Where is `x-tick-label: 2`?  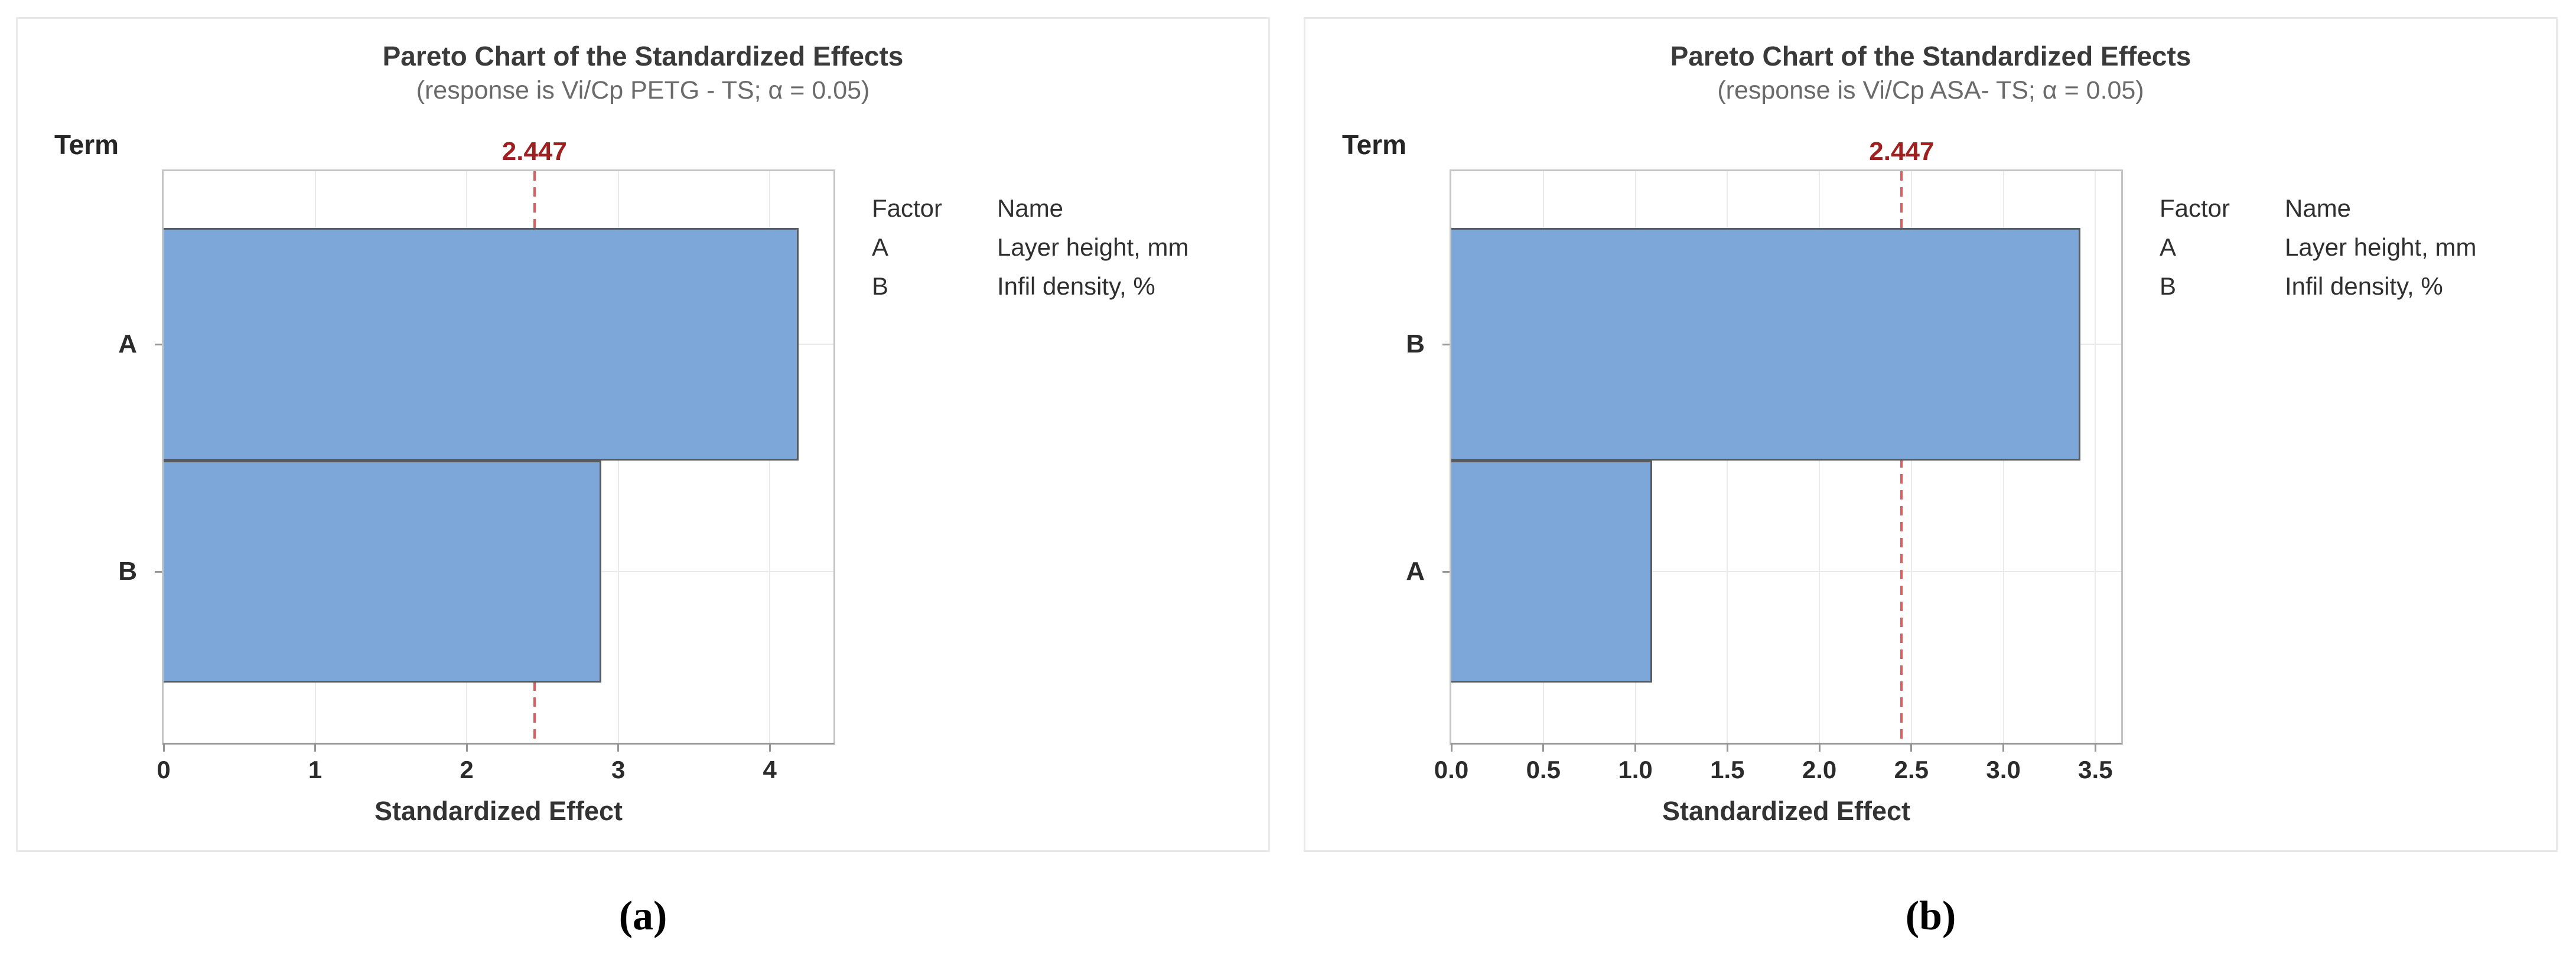 x-tick-label: 2 is located at coordinates (467, 770).